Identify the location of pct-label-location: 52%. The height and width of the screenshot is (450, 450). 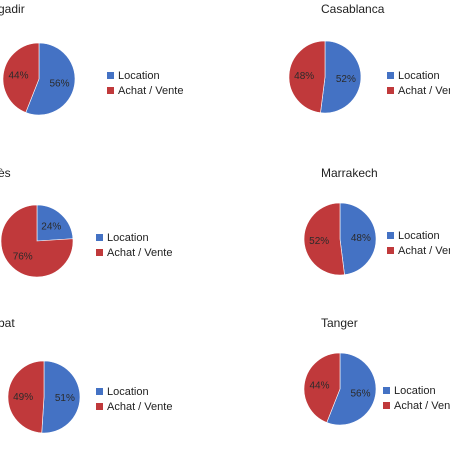
(346, 79).